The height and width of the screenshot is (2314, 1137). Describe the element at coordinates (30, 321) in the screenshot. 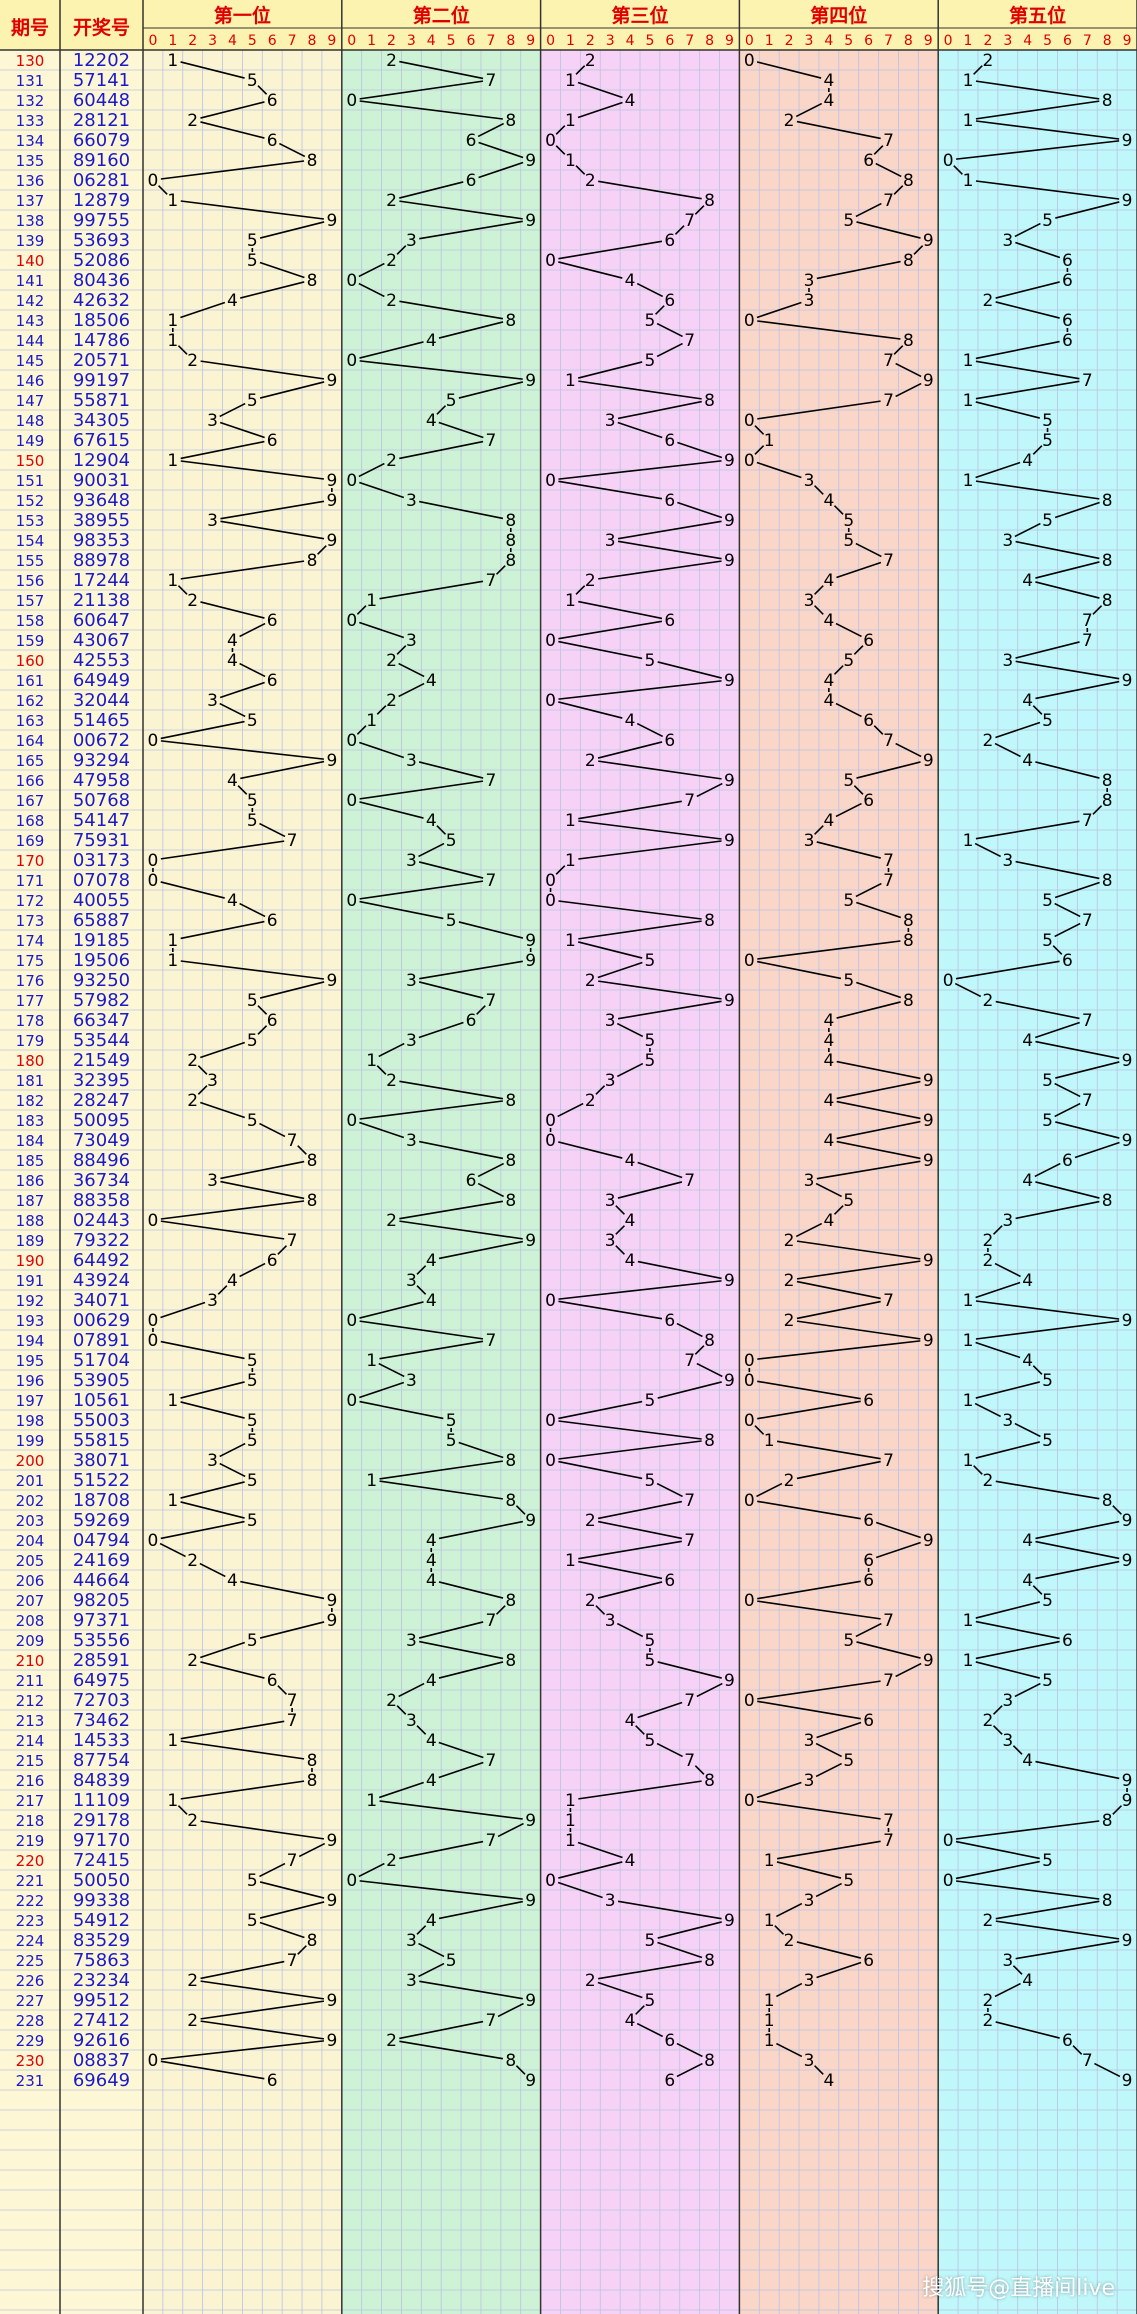

I see `period-label: 143` at that location.